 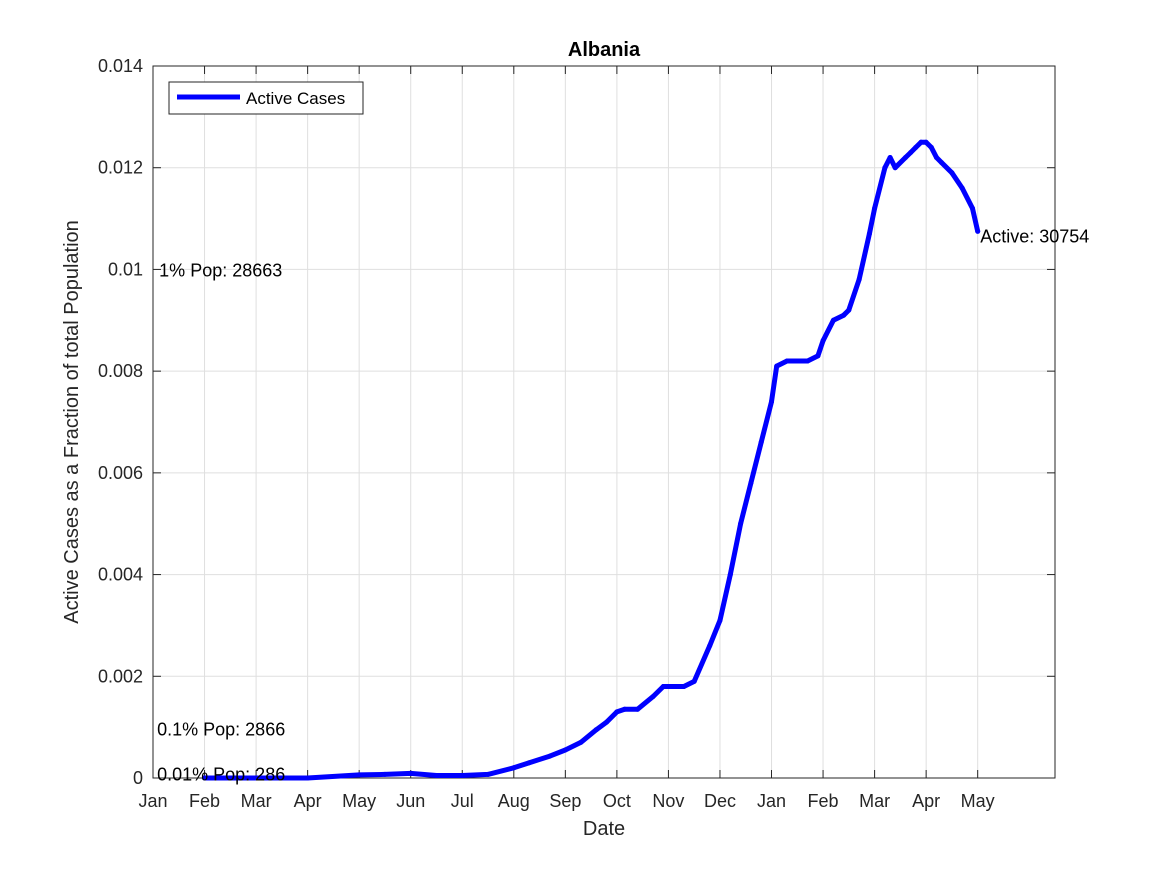 I want to click on x-tick-label: Sep, so click(x=565, y=801).